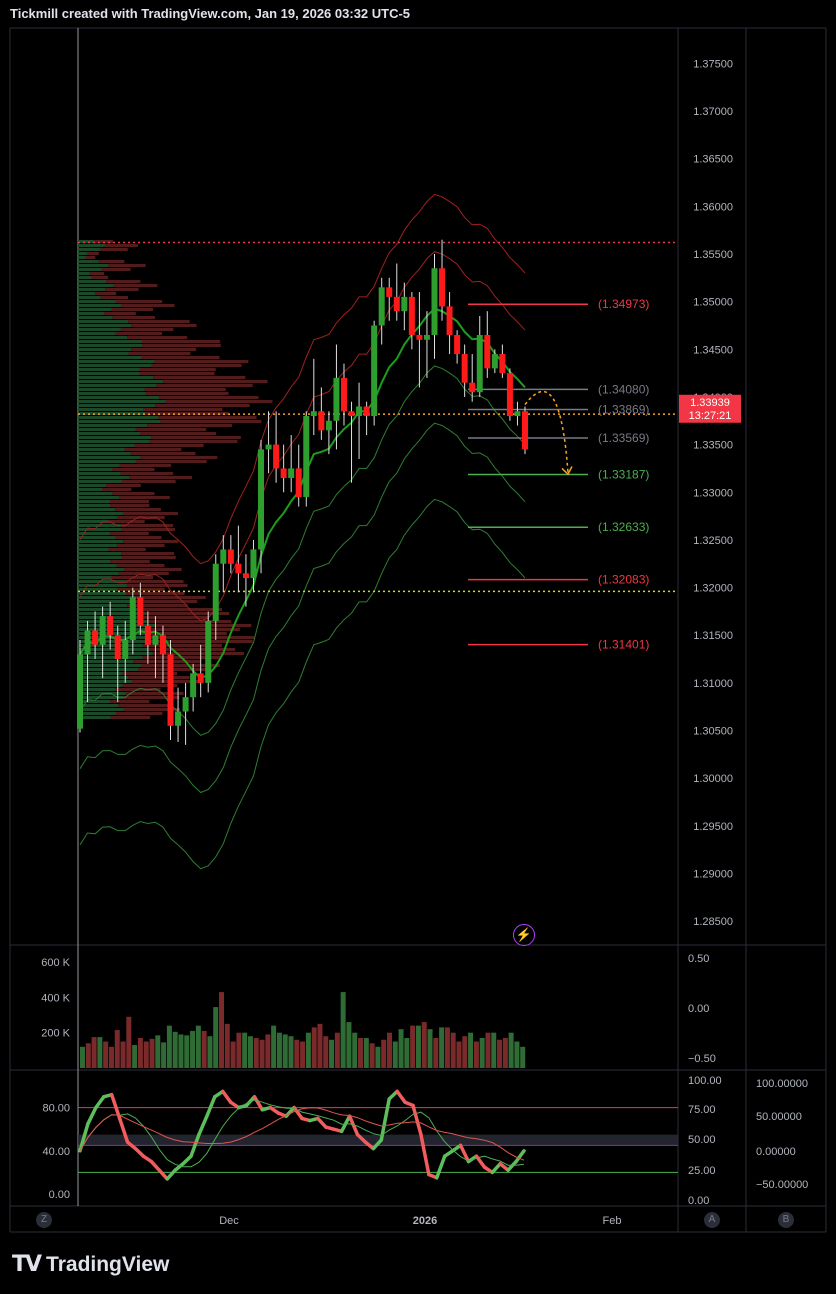  Describe the element at coordinates (782, 1185) in the screenshot. I see `osc-right-axis-label: −50.00000` at that location.